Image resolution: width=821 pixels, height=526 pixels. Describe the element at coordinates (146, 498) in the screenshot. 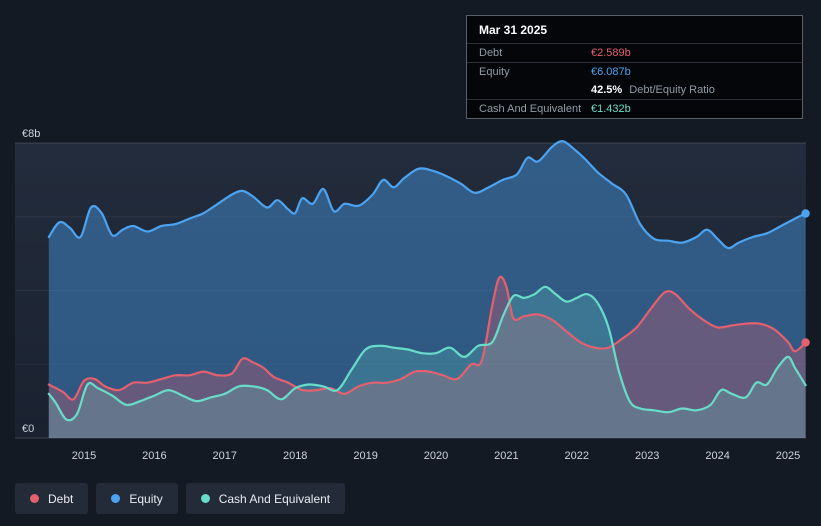

I see `legend-equity-label: Equity` at that location.